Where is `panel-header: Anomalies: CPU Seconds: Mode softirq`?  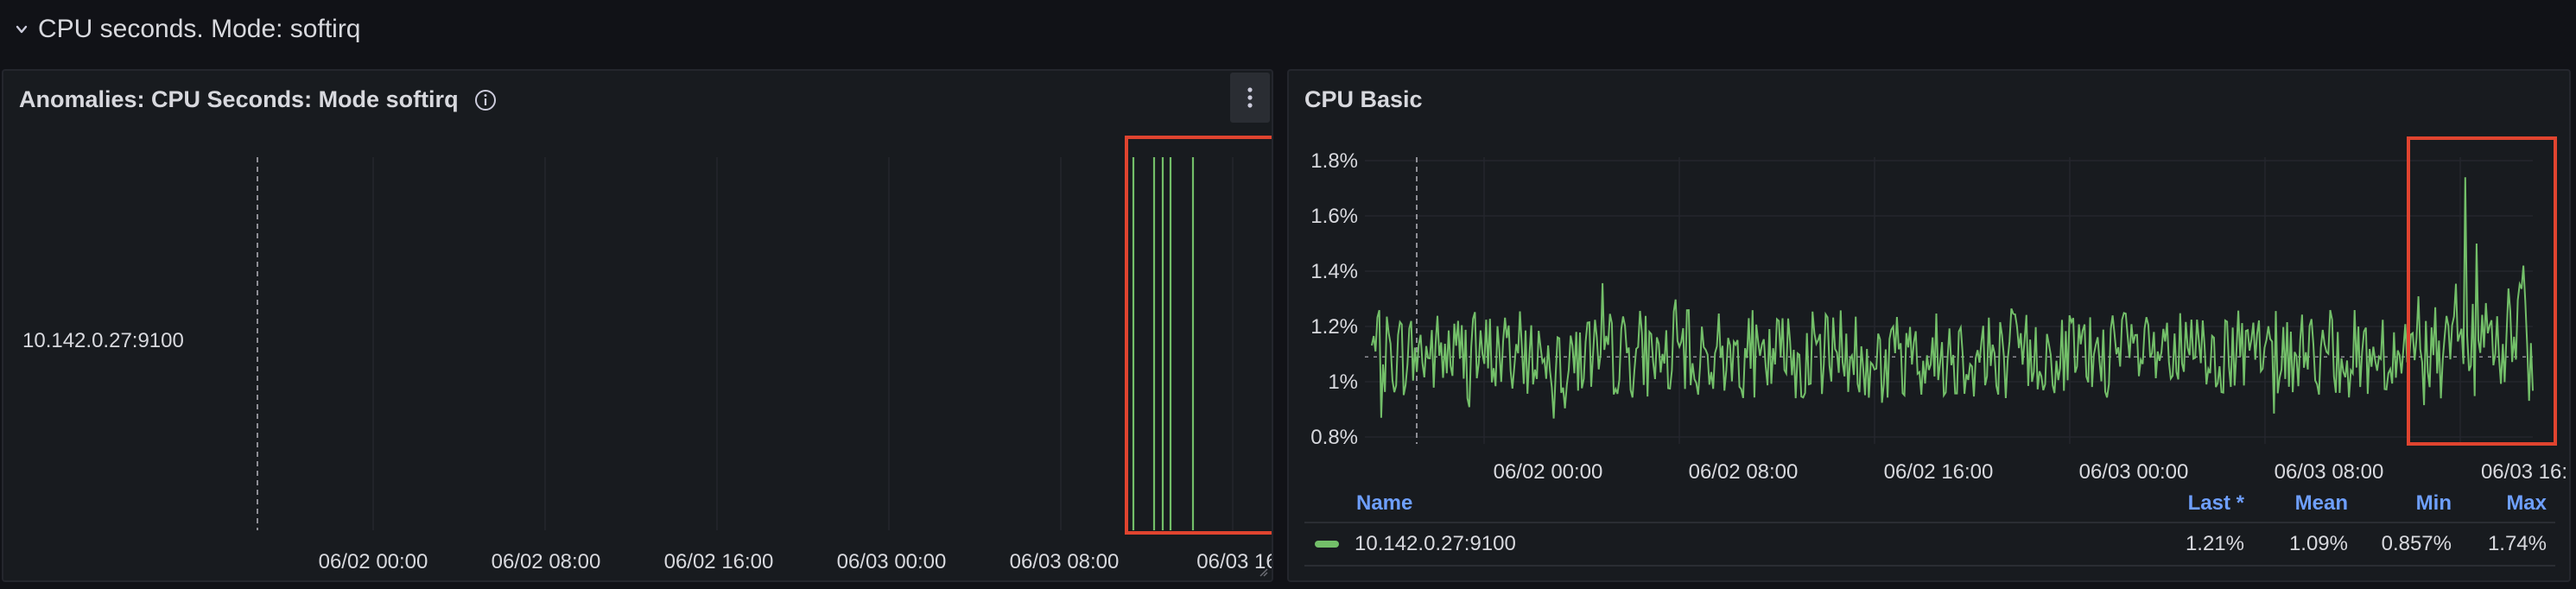 panel-header: Anomalies: CPU Seconds: Mode softirq is located at coordinates (258, 99).